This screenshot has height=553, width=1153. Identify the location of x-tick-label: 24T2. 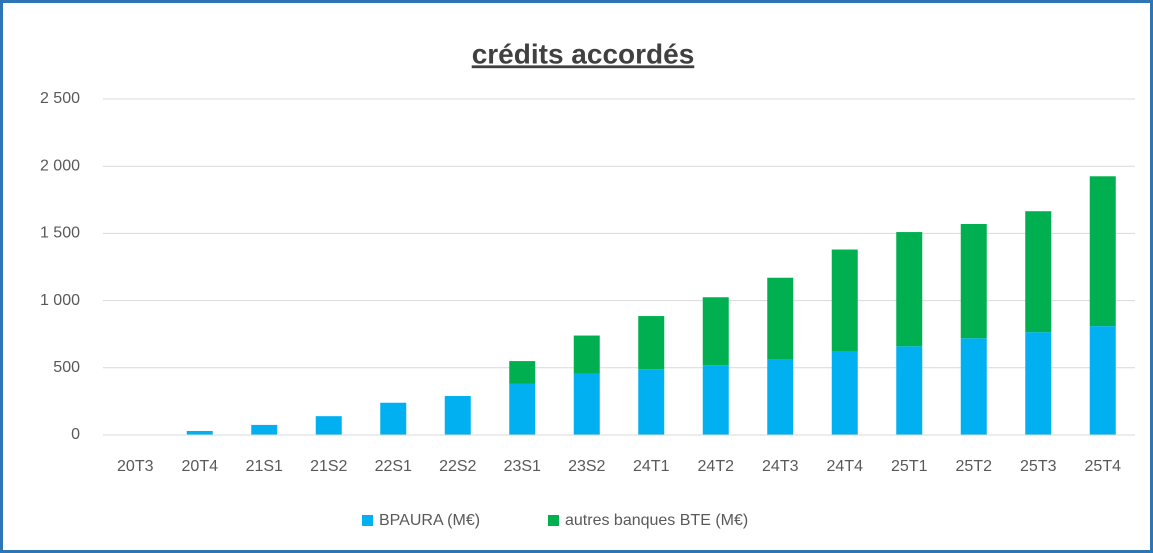
(716, 466).